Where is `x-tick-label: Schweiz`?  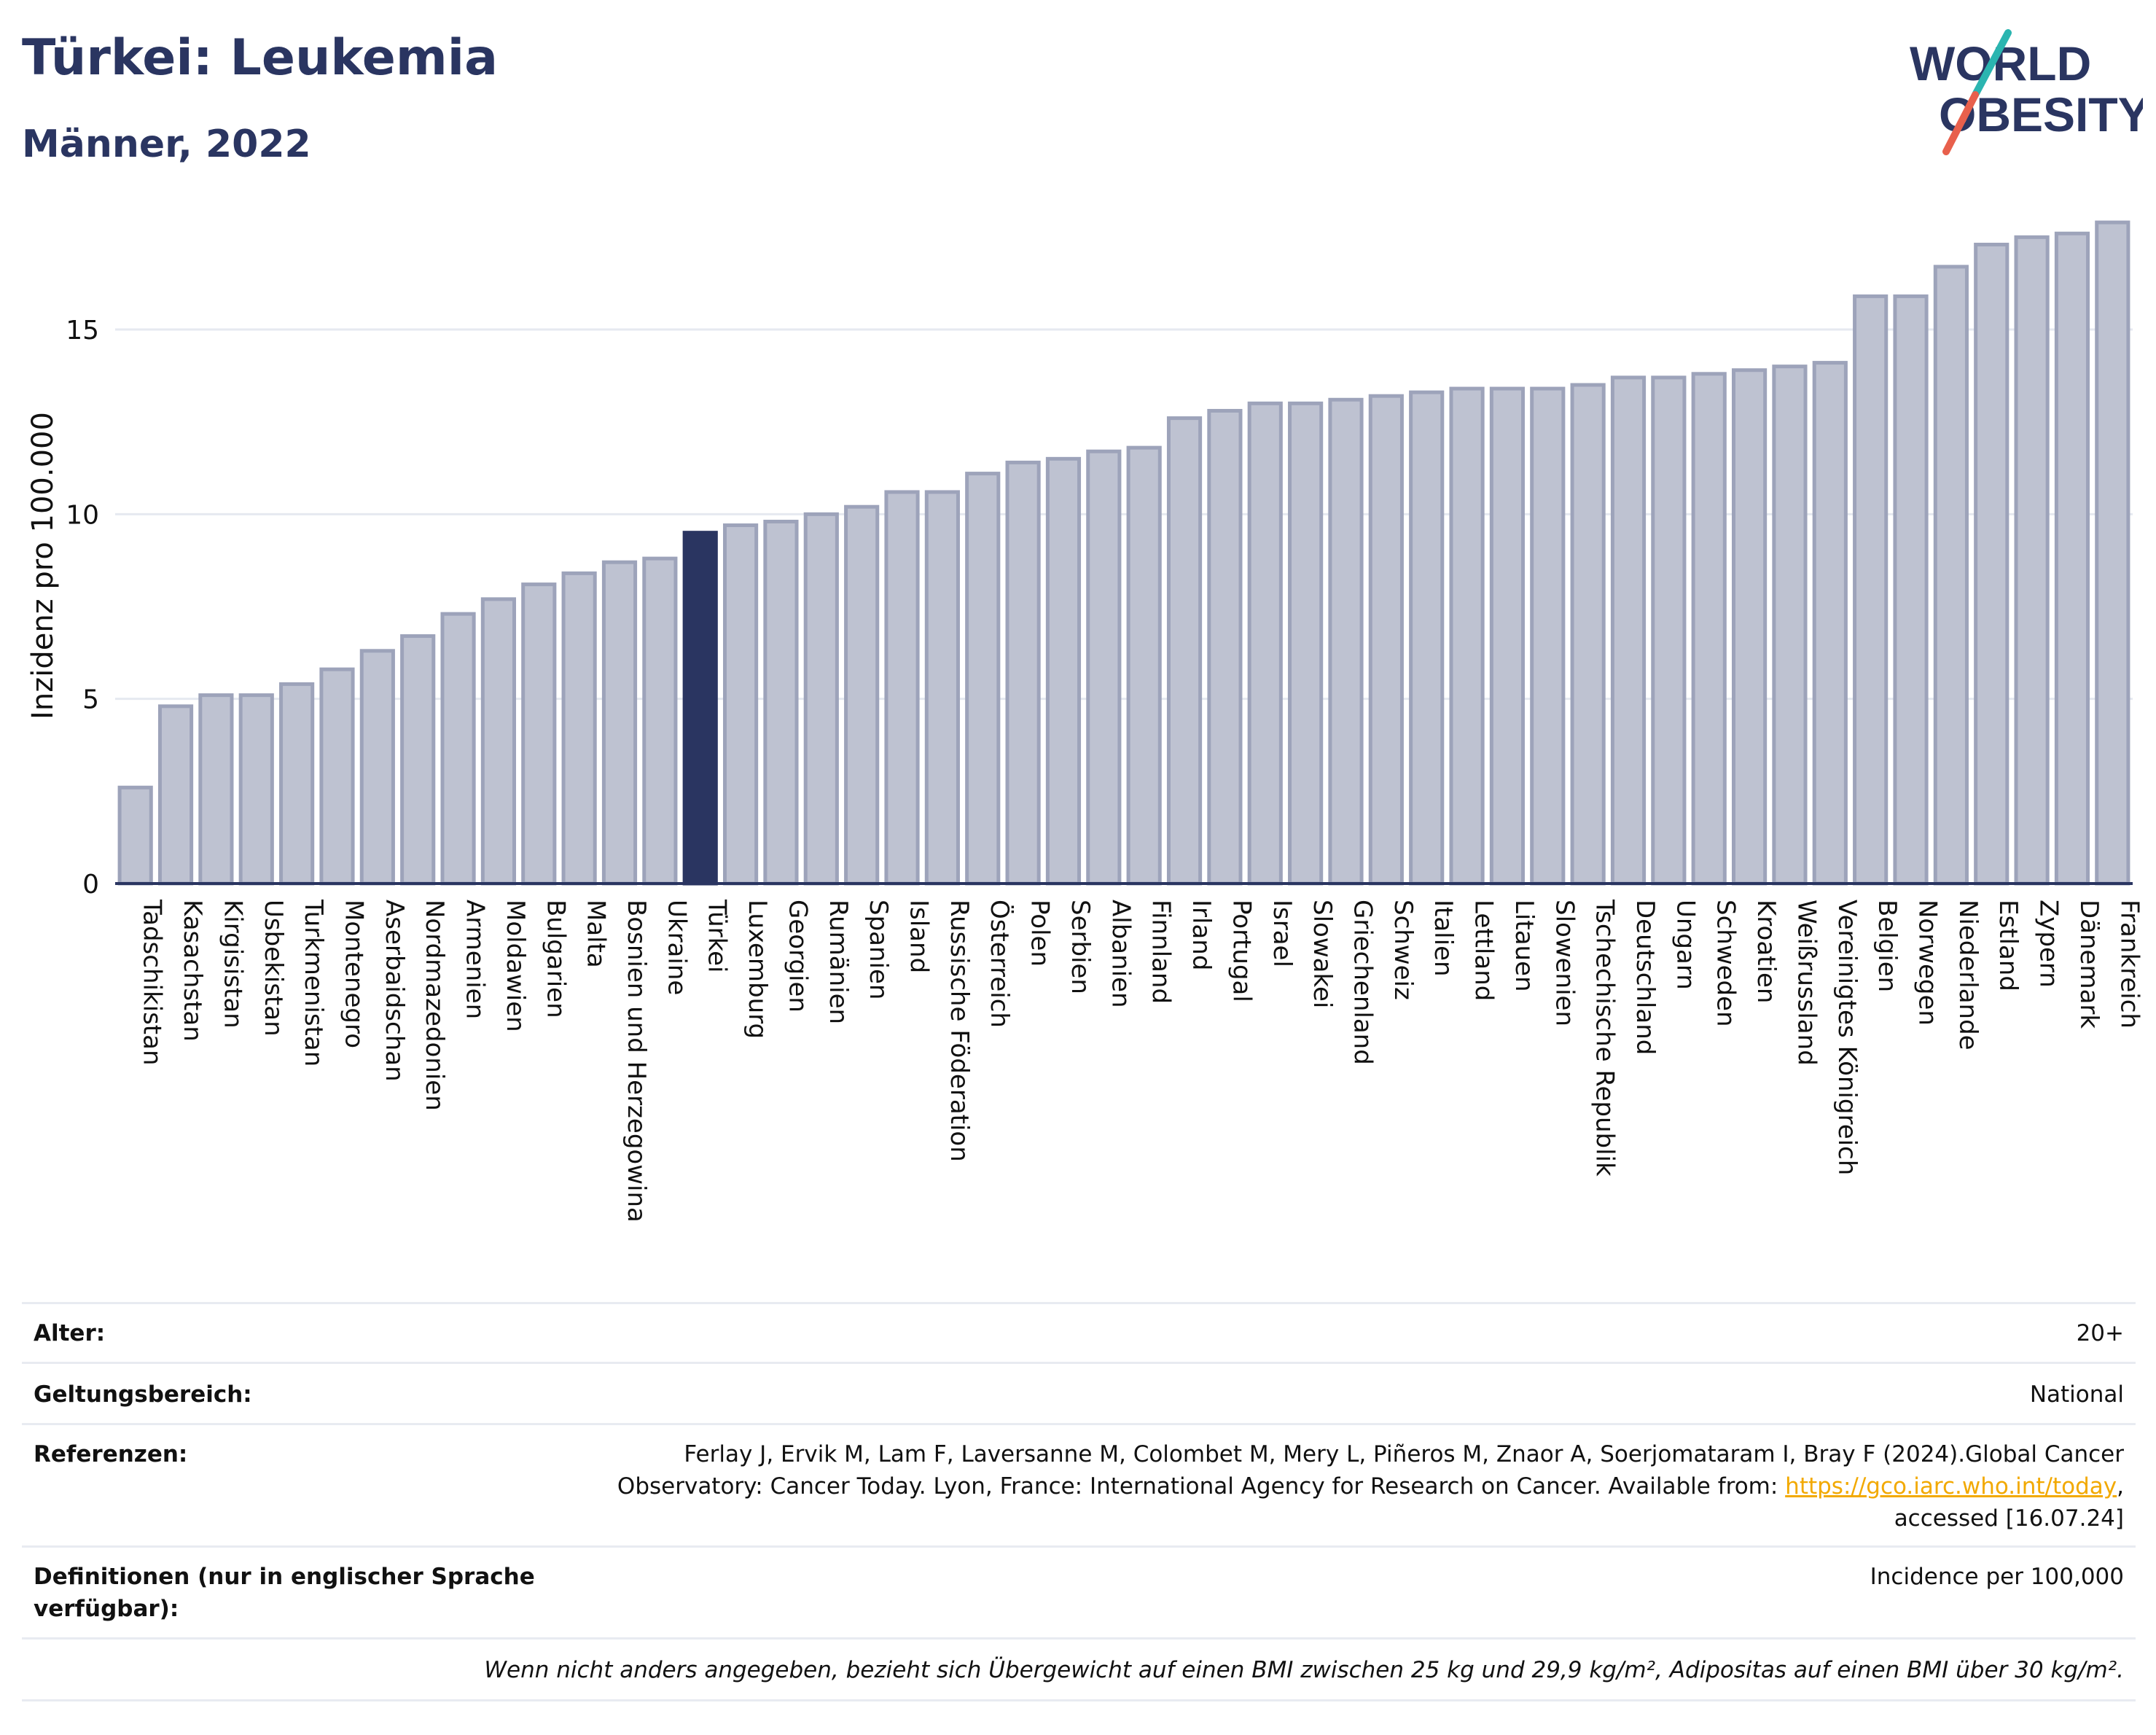 x-tick-label: Schweiz is located at coordinates (1403, 950).